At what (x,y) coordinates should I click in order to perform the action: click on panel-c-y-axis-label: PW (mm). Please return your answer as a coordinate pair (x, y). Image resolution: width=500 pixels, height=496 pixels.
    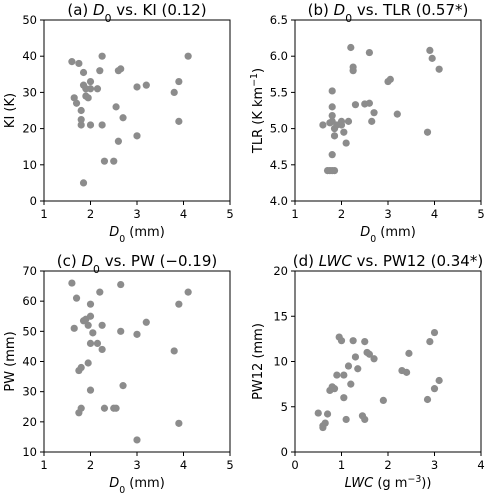
    Looking at the image, I should click on (10, 361).